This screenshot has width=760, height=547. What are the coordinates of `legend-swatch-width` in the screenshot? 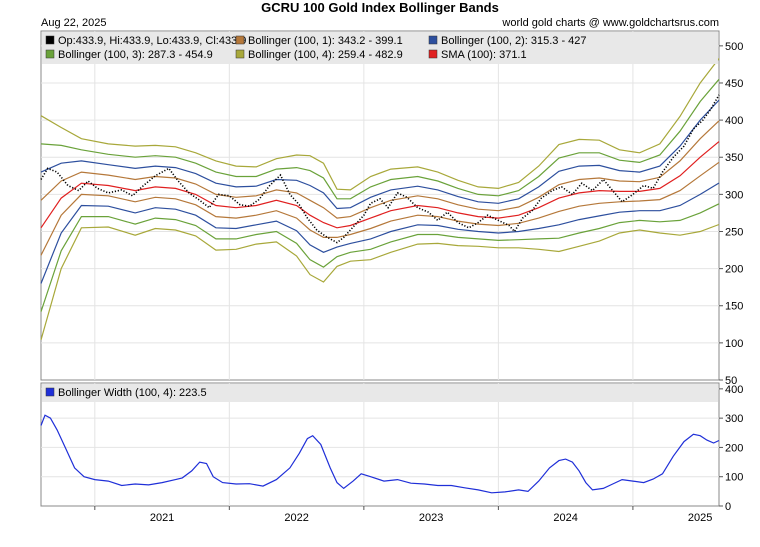 It's located at (50, 392).